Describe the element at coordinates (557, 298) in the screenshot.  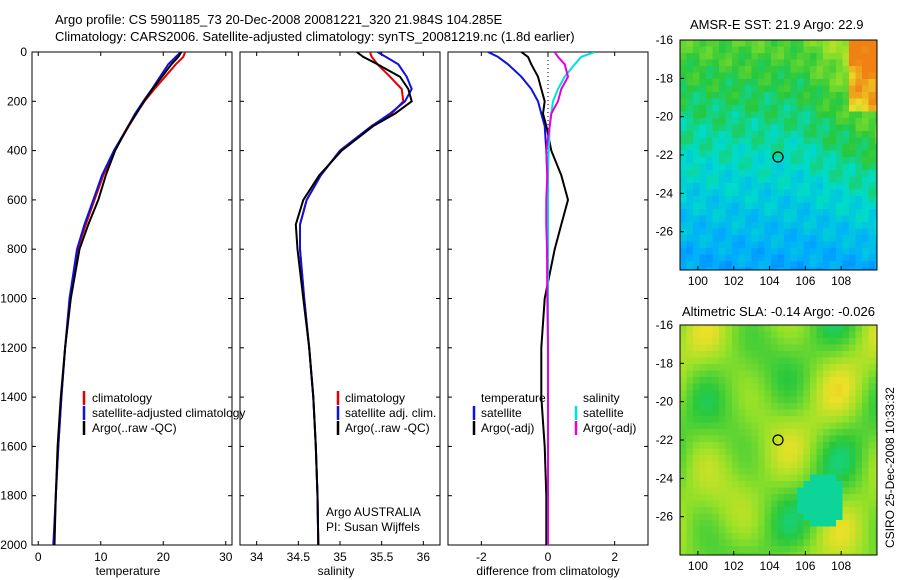
I see `difference-series-salinity-argo-adj` at that location.